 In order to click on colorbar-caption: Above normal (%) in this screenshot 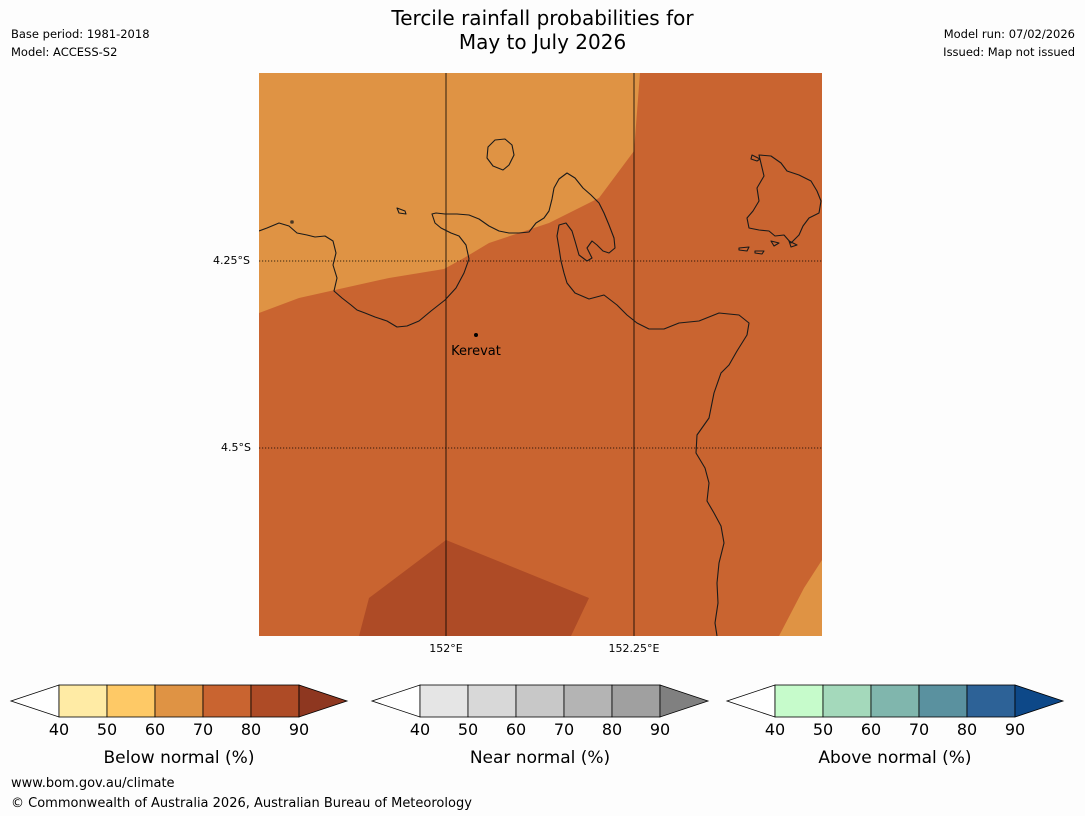, I will do `click(894, 758)`.